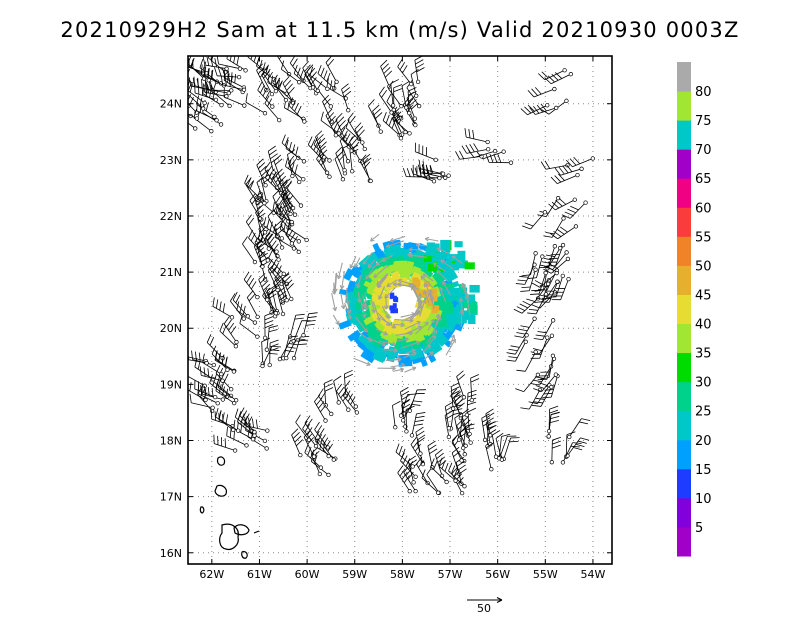 The image size is (800, 618). Describe the element at coordinates (171, 497) in the screenshot. I see `y-tick-label: 17N` at that location.